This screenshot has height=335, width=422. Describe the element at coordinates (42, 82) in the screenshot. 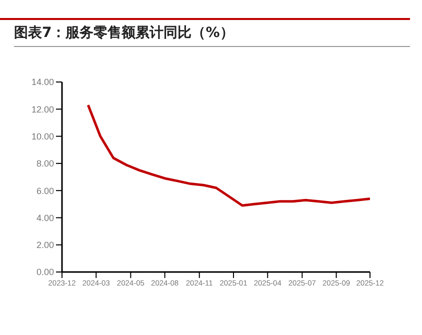

I see `y-tick-label: 14.00` at that location.